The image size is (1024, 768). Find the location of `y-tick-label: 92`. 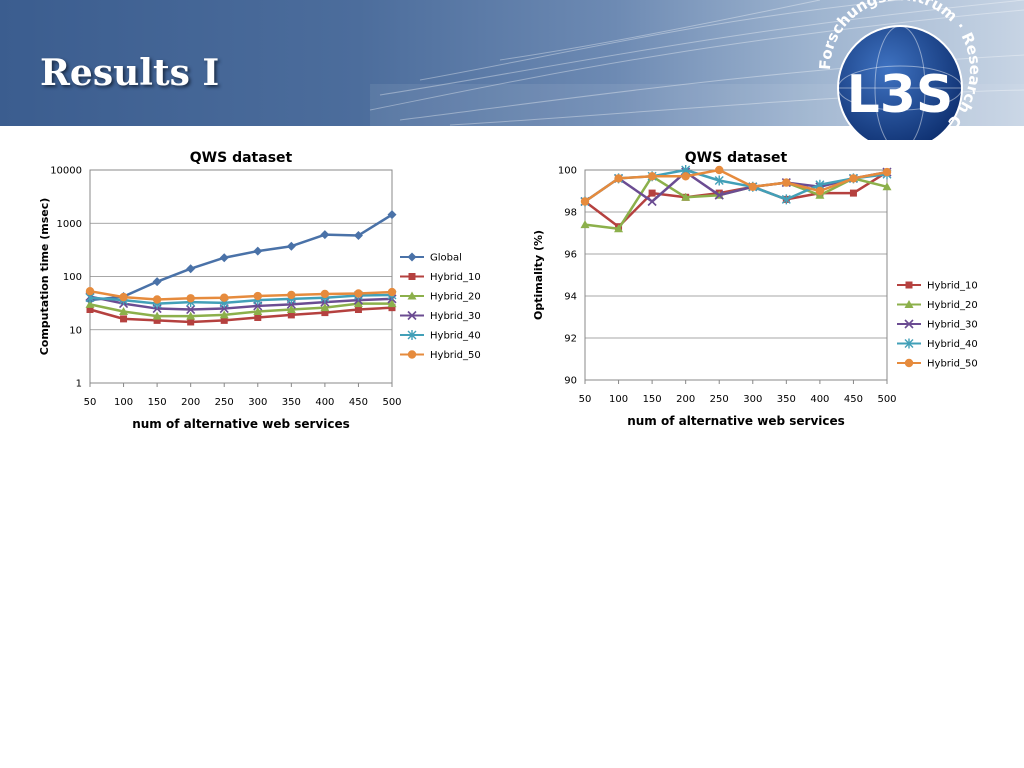

y-tick-label: 92 is located at coordinates (570, 339).